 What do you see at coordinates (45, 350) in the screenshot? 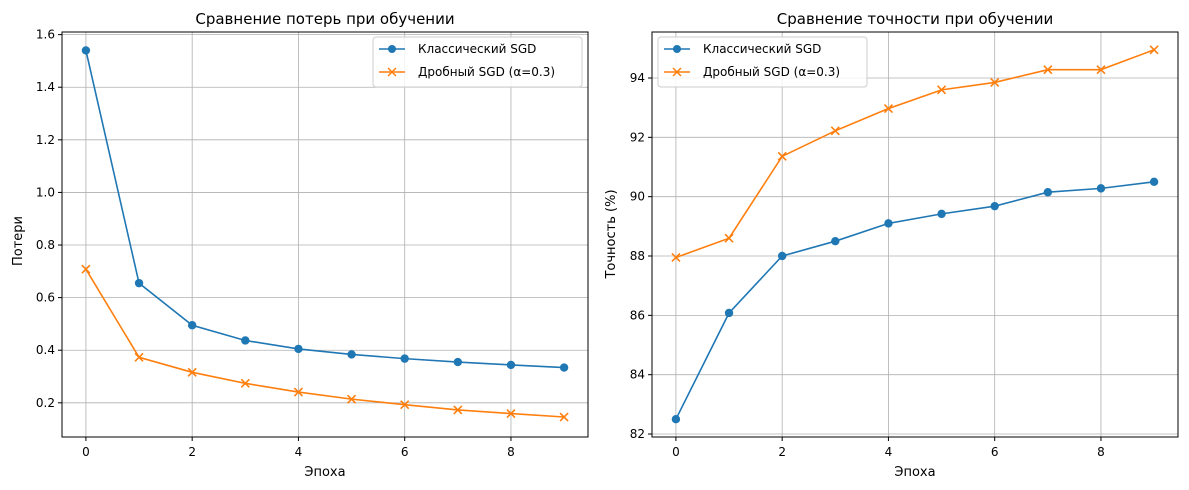
I see `loss-ytick-label: 0.4` at bounding box center [45, 350].